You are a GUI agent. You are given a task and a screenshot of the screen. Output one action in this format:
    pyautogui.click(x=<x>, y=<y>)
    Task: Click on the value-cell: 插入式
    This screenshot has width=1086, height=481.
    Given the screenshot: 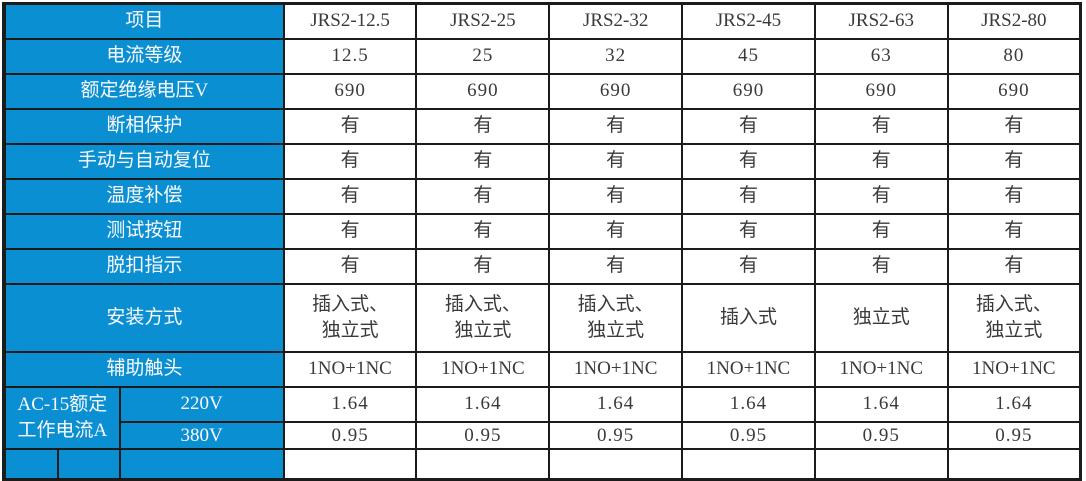 What is the action you would take?
    pyautogui.click(x=748, y=317)
    